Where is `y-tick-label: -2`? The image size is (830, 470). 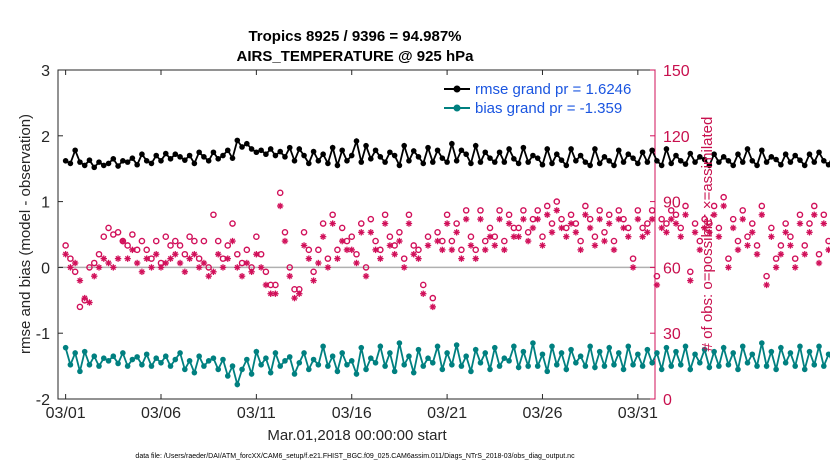 y-tick-label: -2 is located at coordinates (43, 400).